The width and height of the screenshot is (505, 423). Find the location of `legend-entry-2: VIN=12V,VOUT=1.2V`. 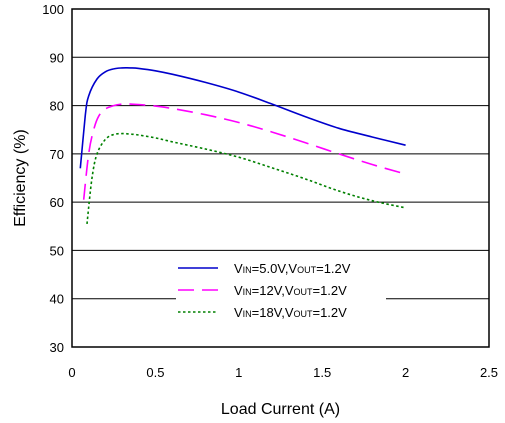

legend-entry-2: VIN=12V,VOUT=1.2V is located at coordinates (290, 290).